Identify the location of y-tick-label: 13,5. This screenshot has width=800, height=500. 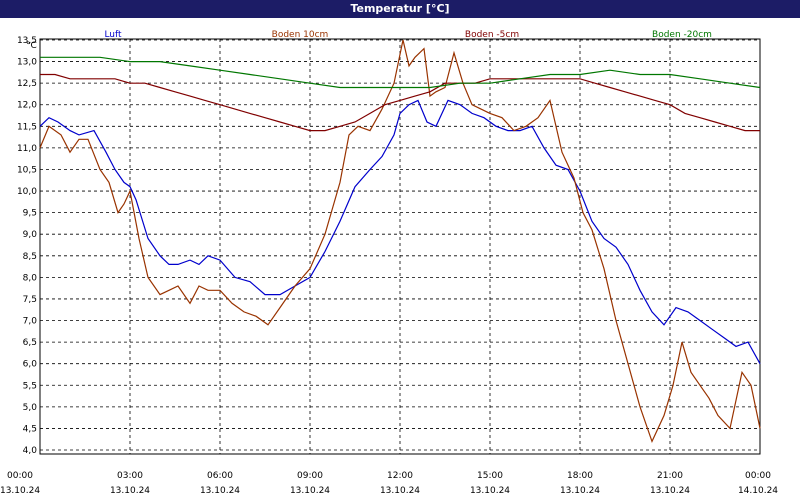
(27, 41).